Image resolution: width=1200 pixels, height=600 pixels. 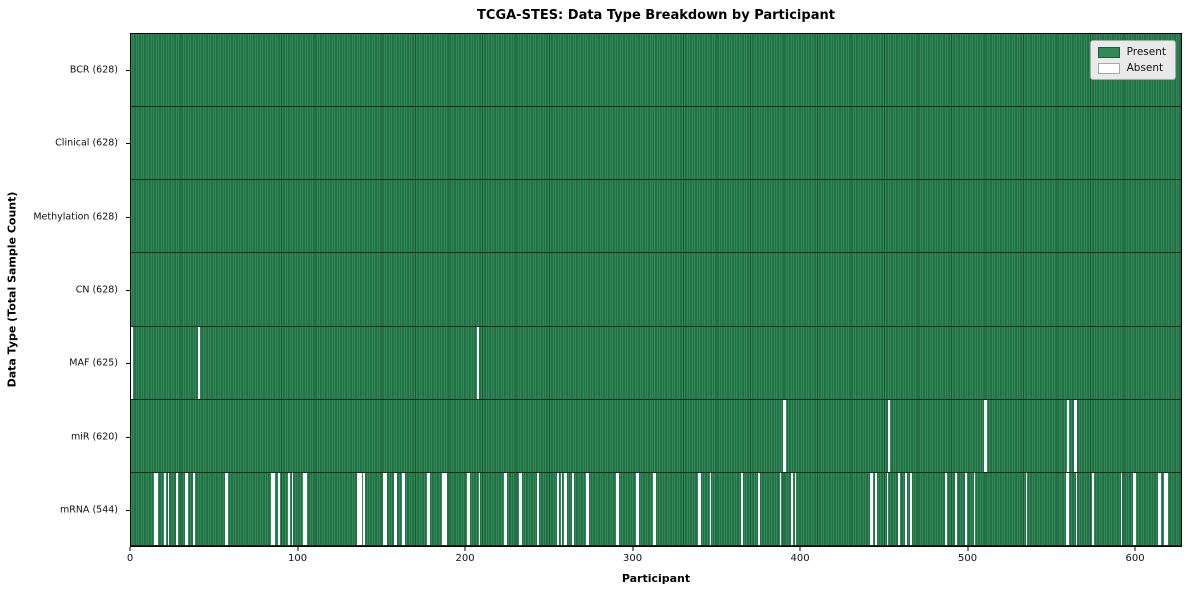 What do you see at coordinates (968, 558) in the screenshot?
I see `x-tick-label: 500` at bounding box center [968, 558].